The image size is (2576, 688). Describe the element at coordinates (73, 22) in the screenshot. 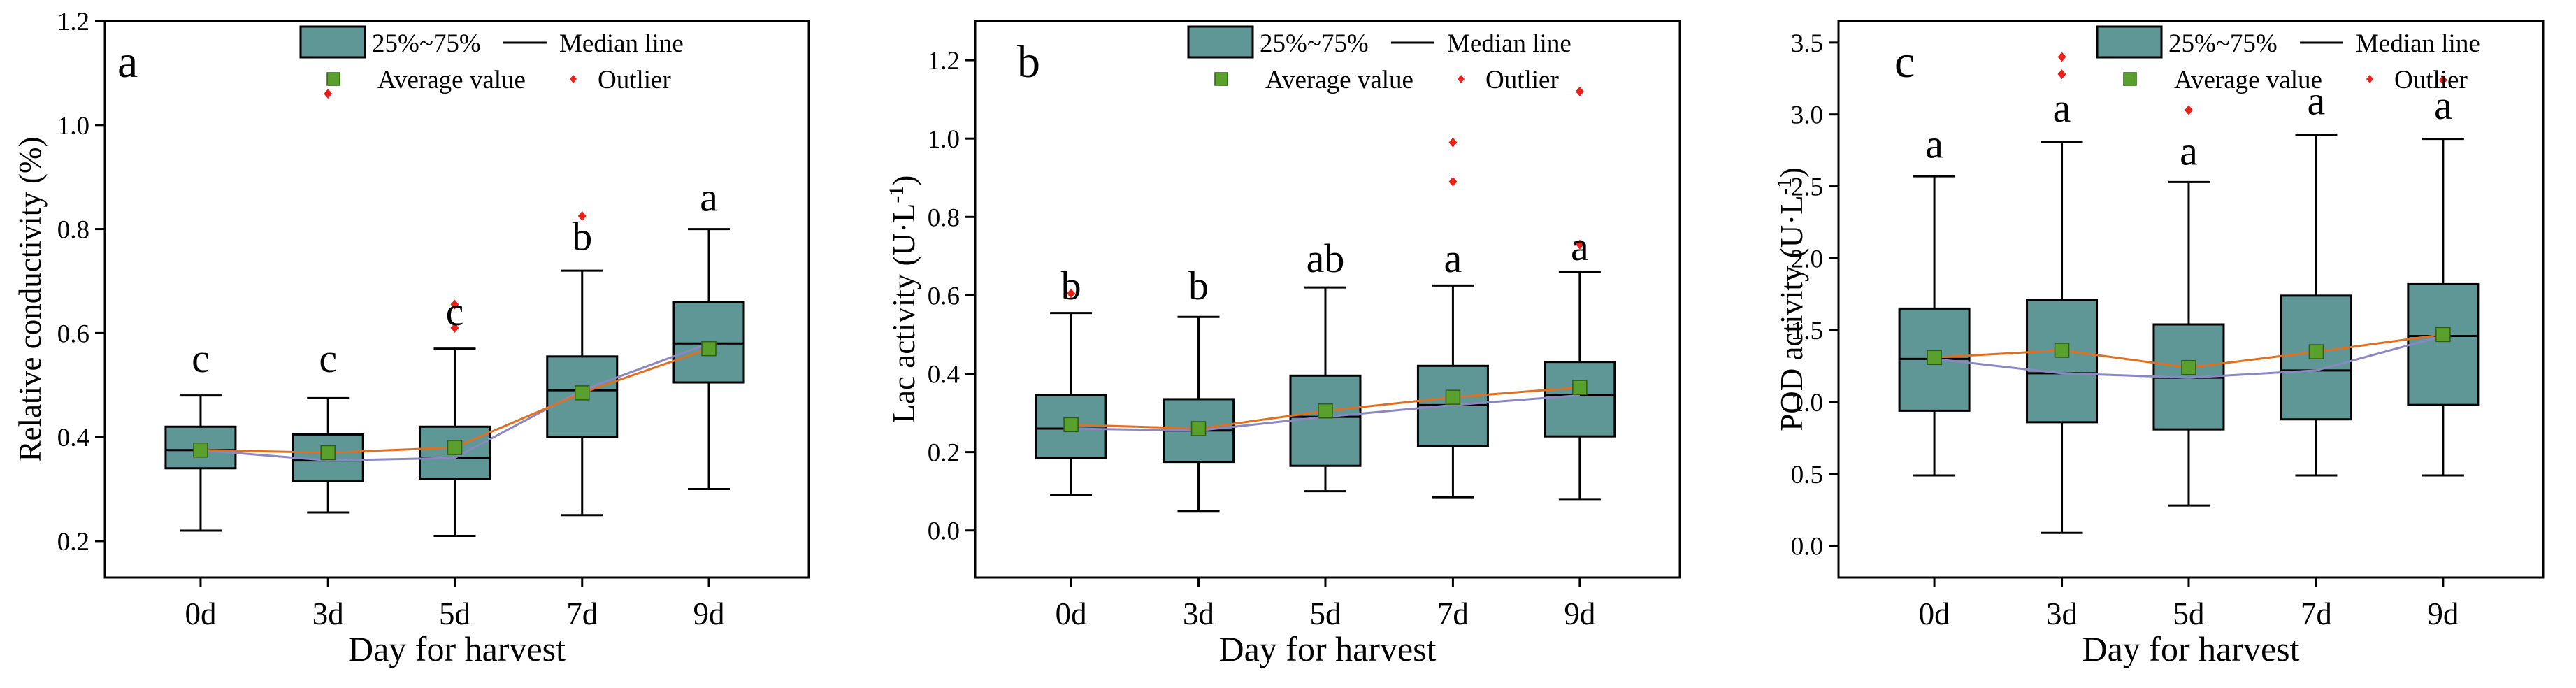

I see `y-tick-label: 1.2` at that location.